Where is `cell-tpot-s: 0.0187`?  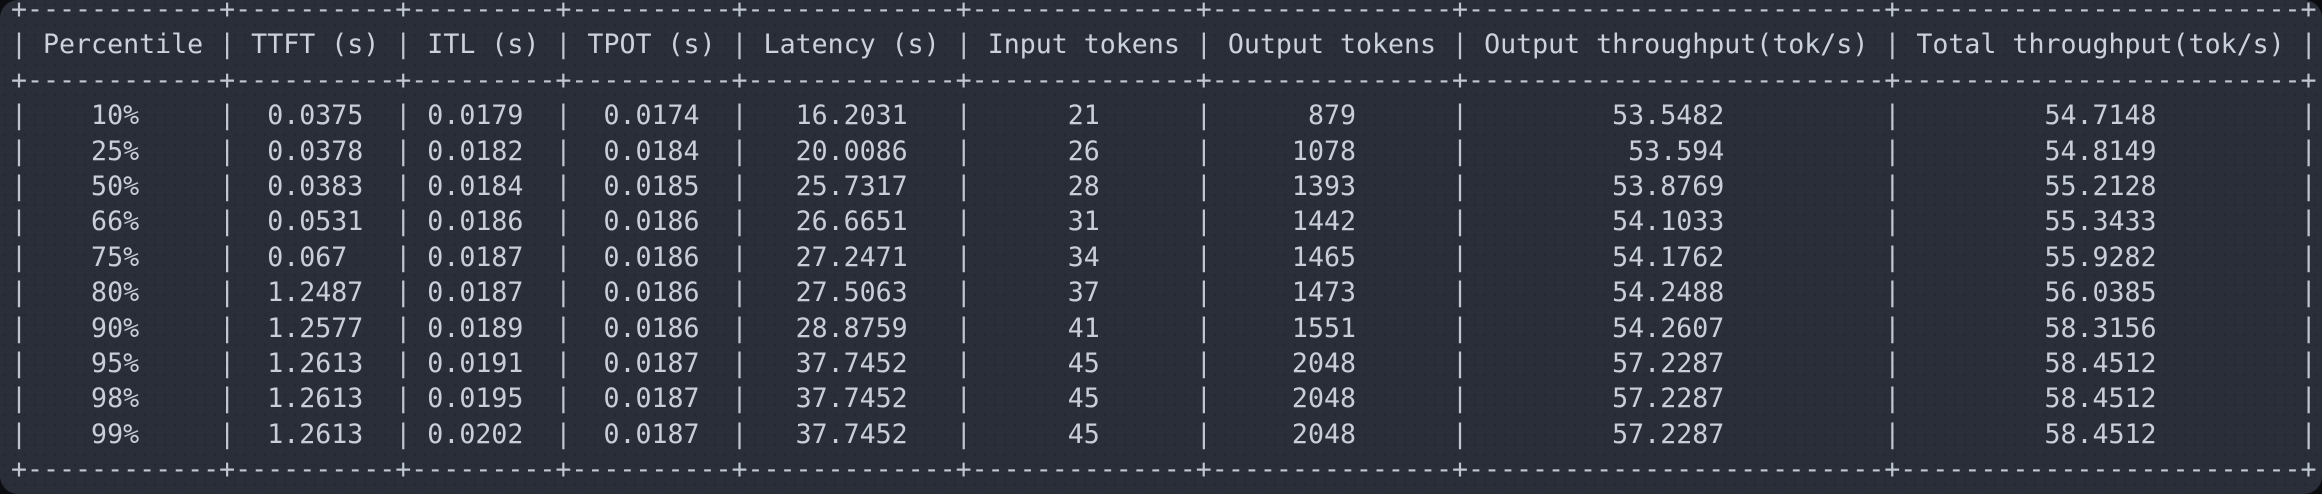 cell-tpot-s: 0.0187 is located at coordinates (651, 363).